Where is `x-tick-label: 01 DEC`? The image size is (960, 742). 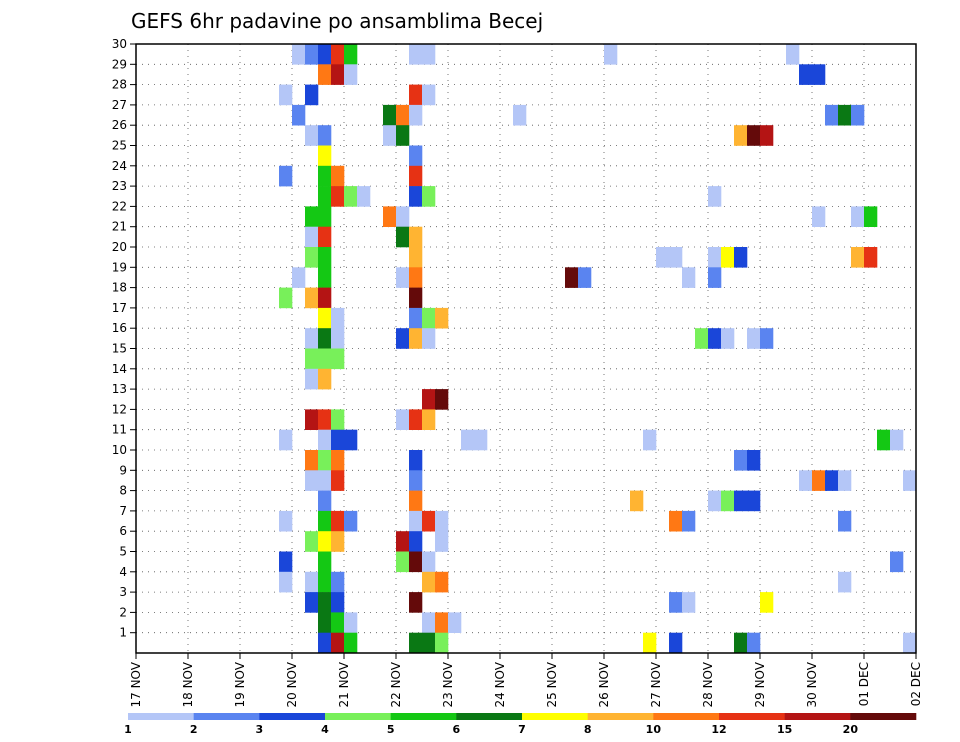 x-tick-label: 01 DEC is located at coordinates (864, 684).